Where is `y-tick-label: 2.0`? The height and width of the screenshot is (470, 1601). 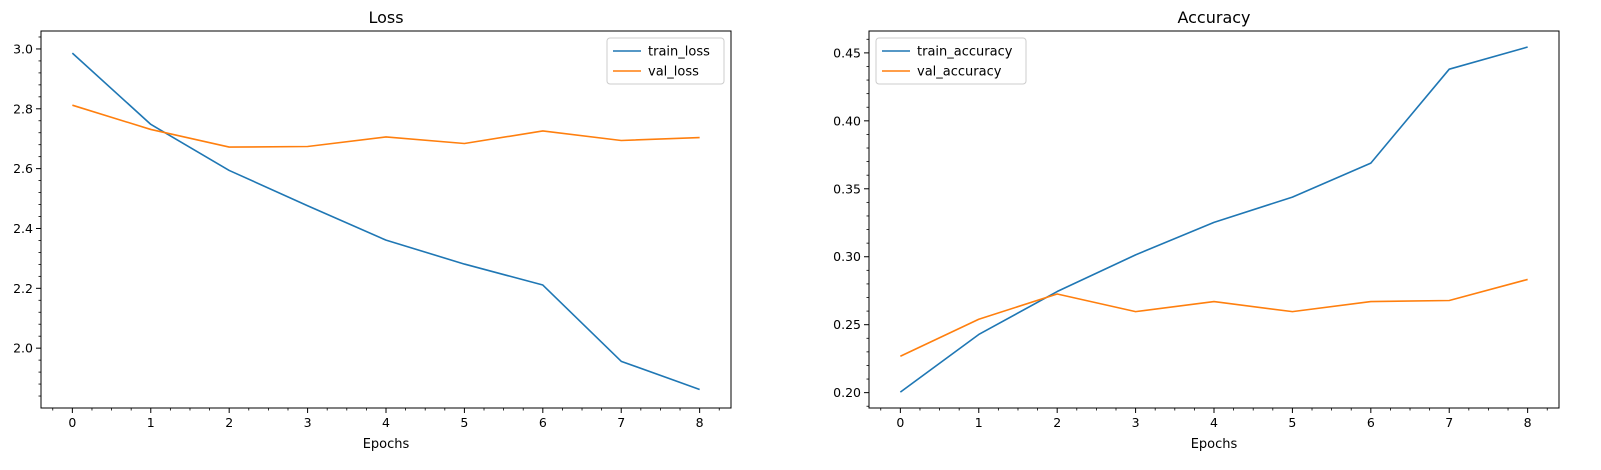 y-tick-label: 2.0 is located at coordinates (23, 348).